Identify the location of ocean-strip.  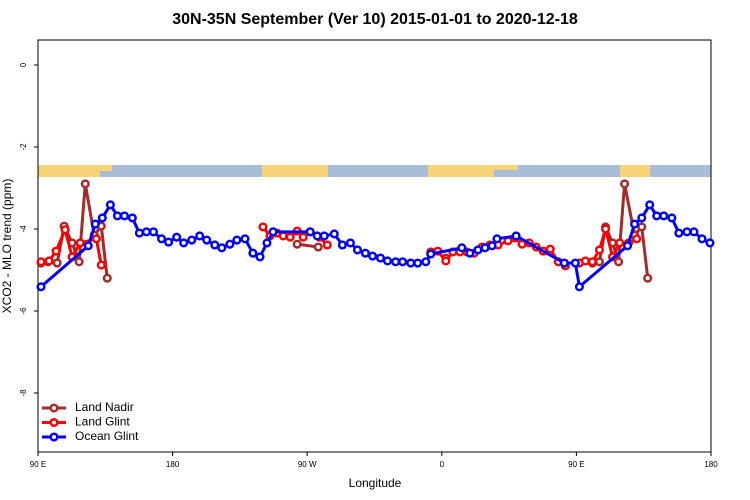
(374, 171).